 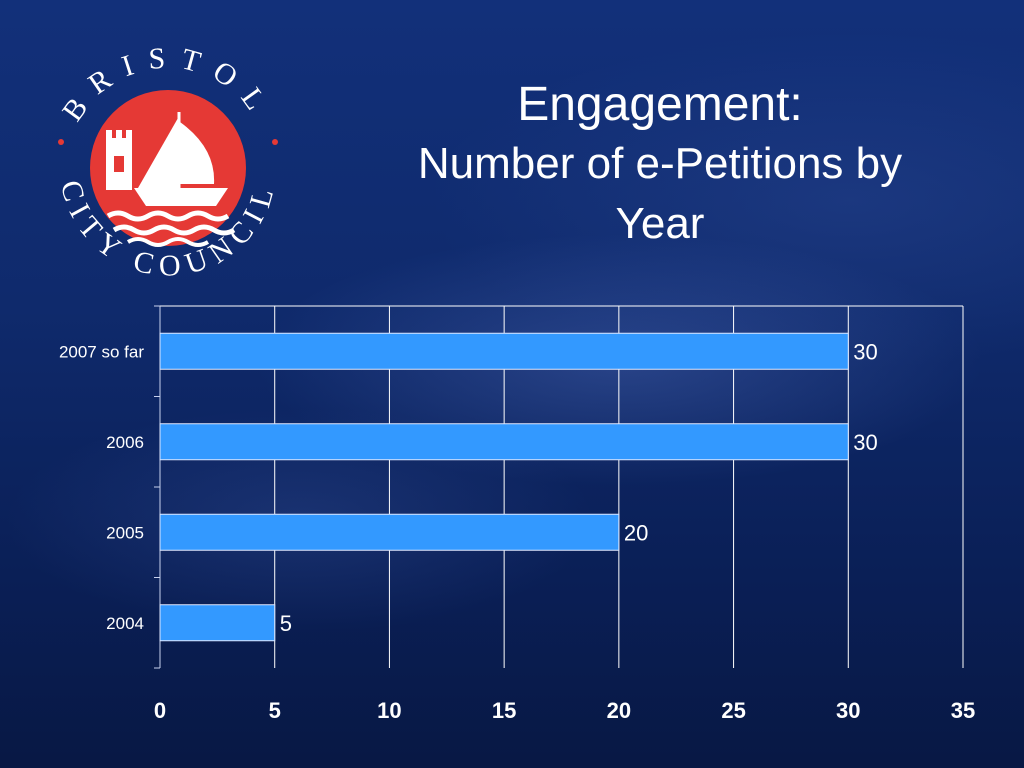 What do you see at coordinates (389, 532) in the screenshot?
I see `bar-2005` at bounding box center [389, 532].